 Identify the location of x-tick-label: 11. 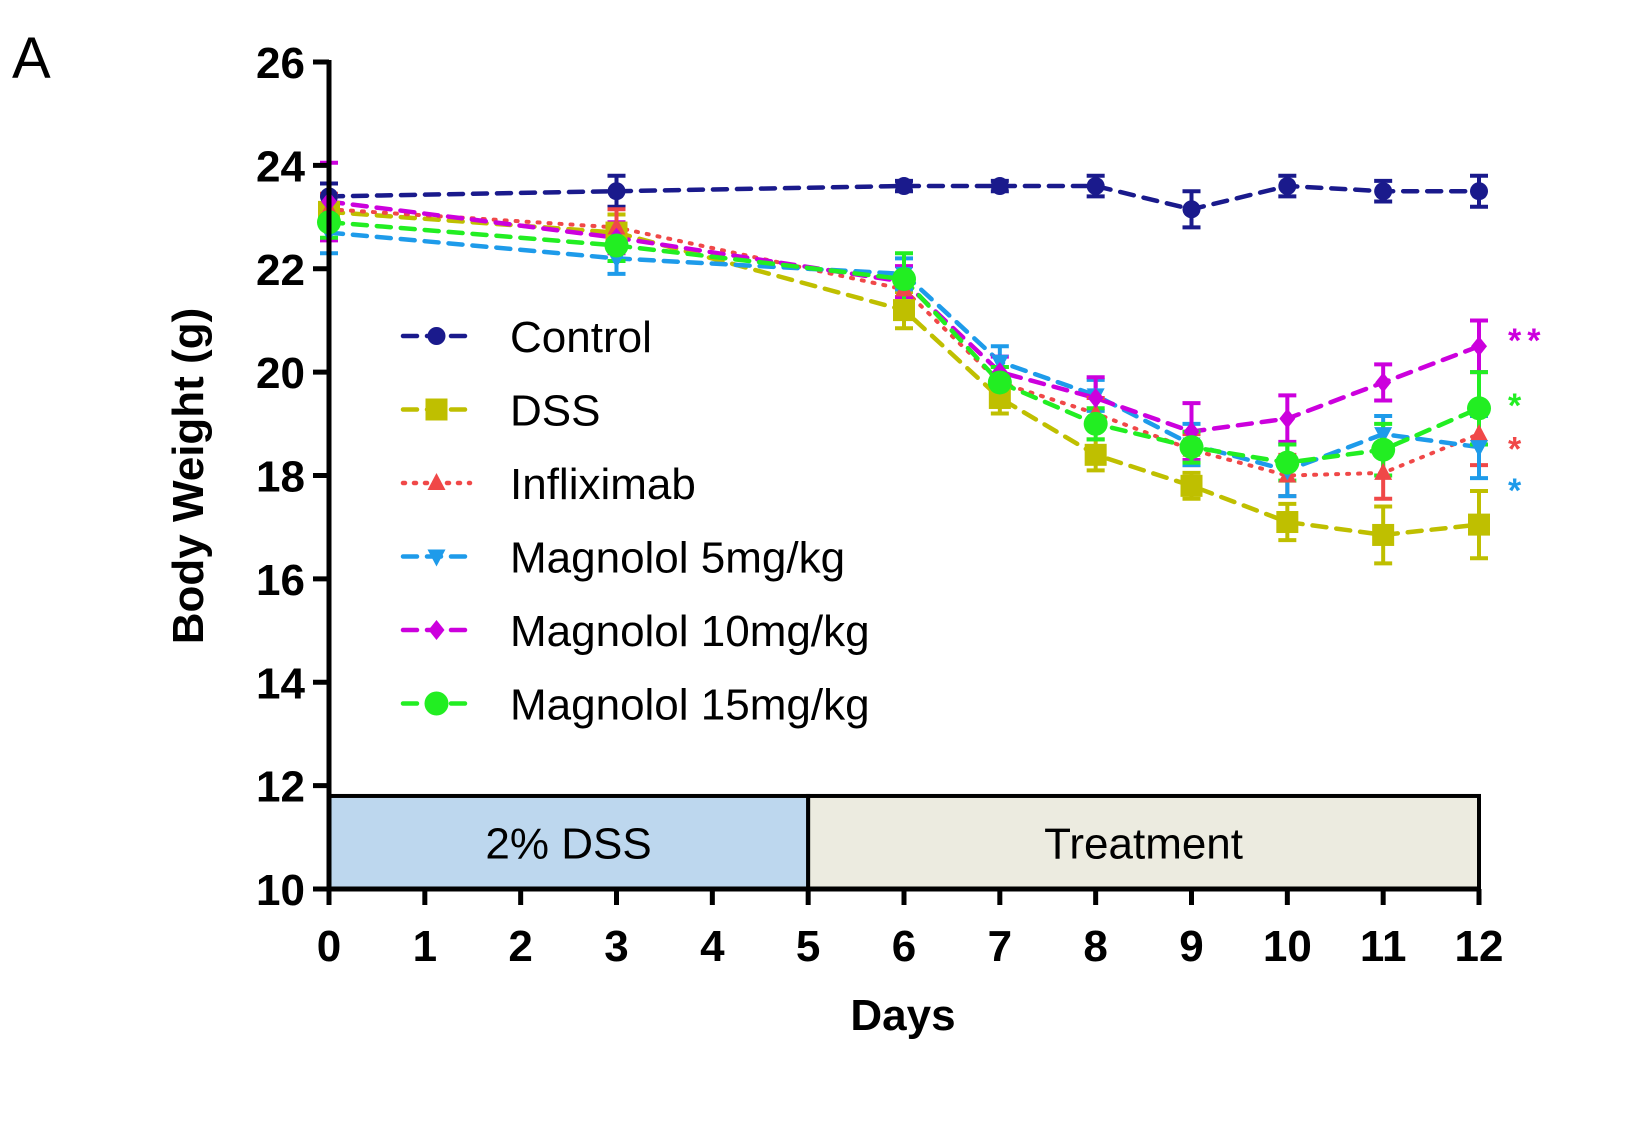
(1383, 946).